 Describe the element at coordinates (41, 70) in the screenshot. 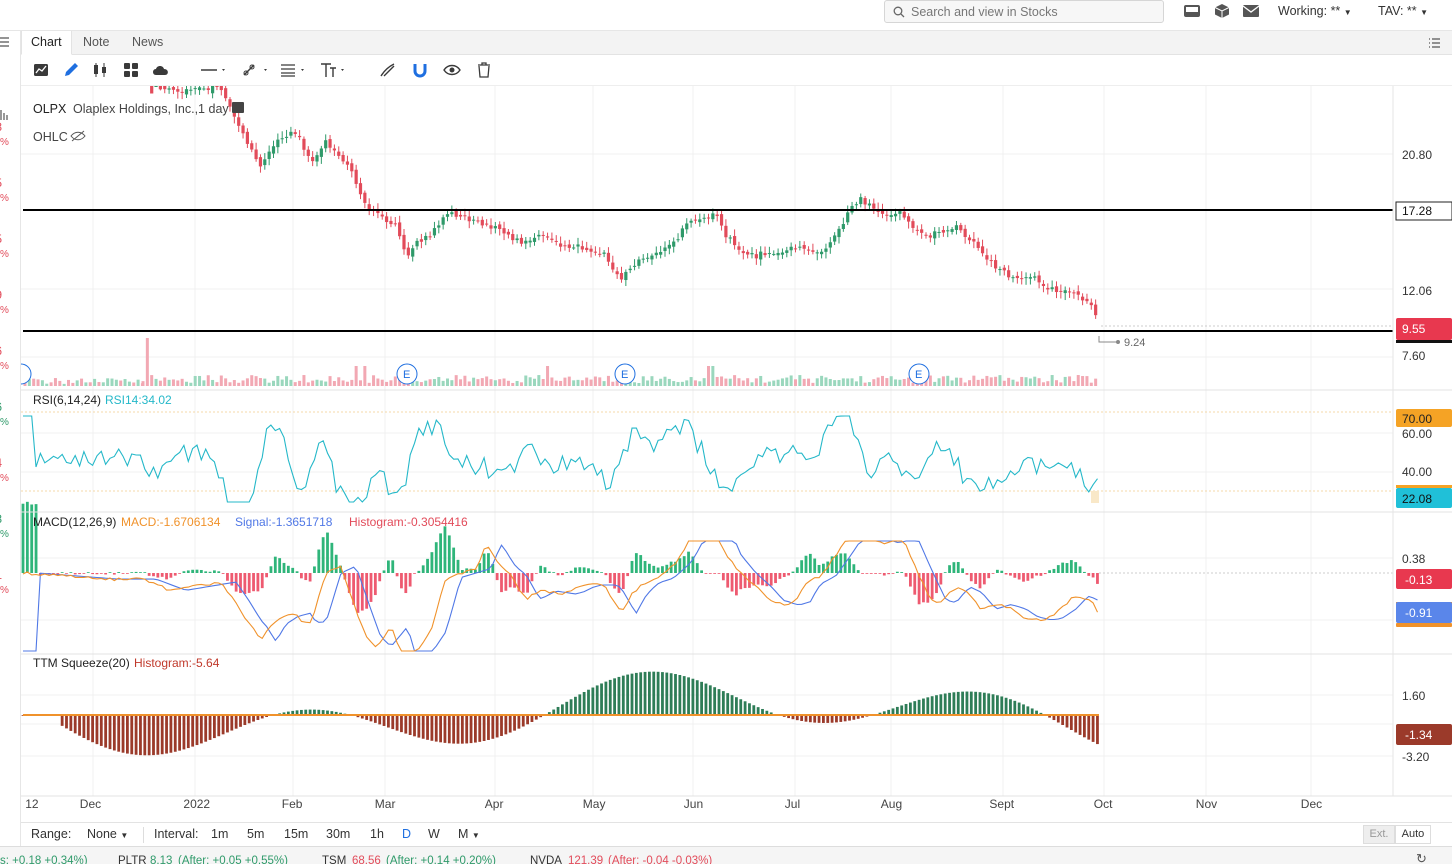

I see `chart-type-icon` at that location.